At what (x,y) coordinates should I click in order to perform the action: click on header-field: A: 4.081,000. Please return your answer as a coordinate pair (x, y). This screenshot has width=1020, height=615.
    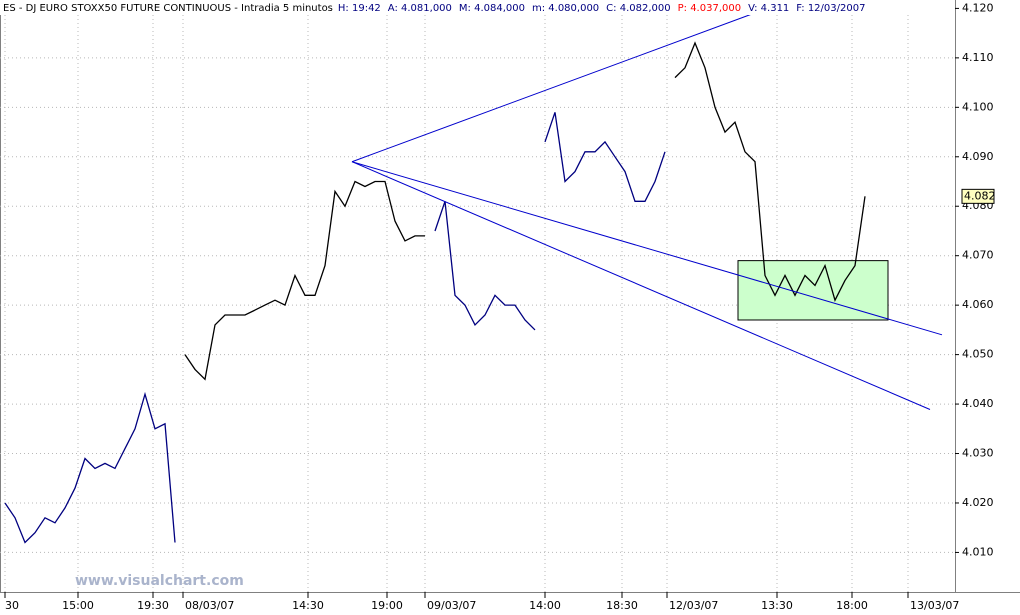
    Looking at the image, I should click on (420, 8).